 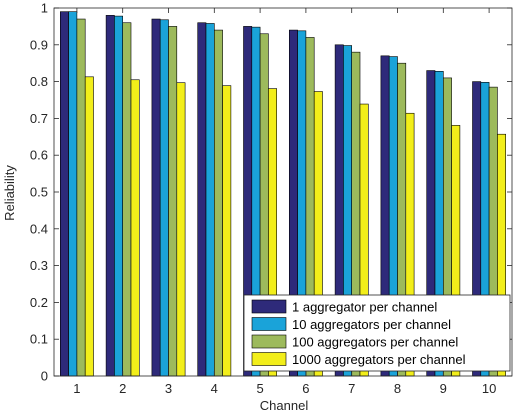 What do you see at coordinates (39, 81) in the screenshot?
I see `y-tick-label: 0.8` at bounding box center [39, 81].